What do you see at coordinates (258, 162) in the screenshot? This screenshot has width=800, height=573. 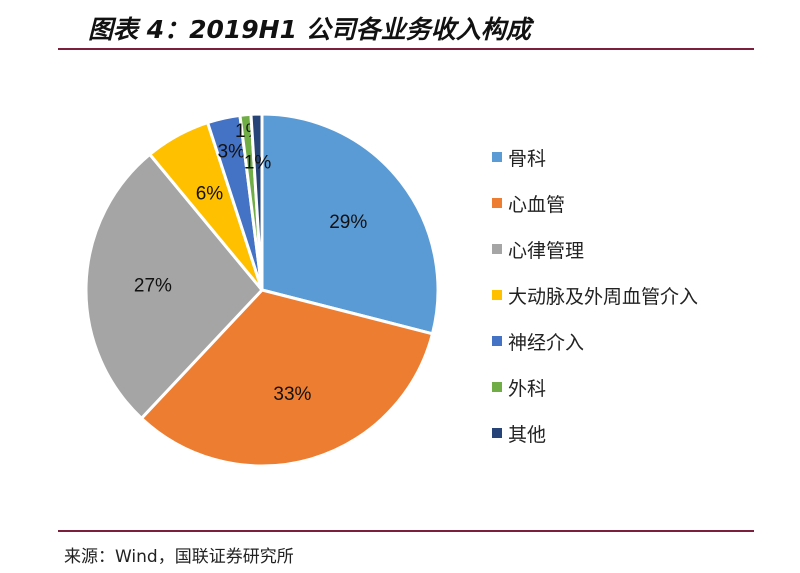 I see `slice-data-label: 1%` at bounding box center [258, 162].